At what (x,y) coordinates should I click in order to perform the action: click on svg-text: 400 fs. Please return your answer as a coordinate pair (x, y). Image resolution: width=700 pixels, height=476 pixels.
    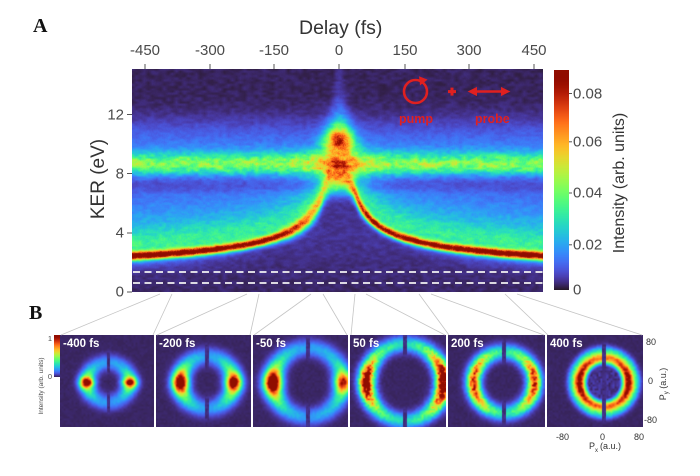
    Looking at the image, I should click on (566, 344).